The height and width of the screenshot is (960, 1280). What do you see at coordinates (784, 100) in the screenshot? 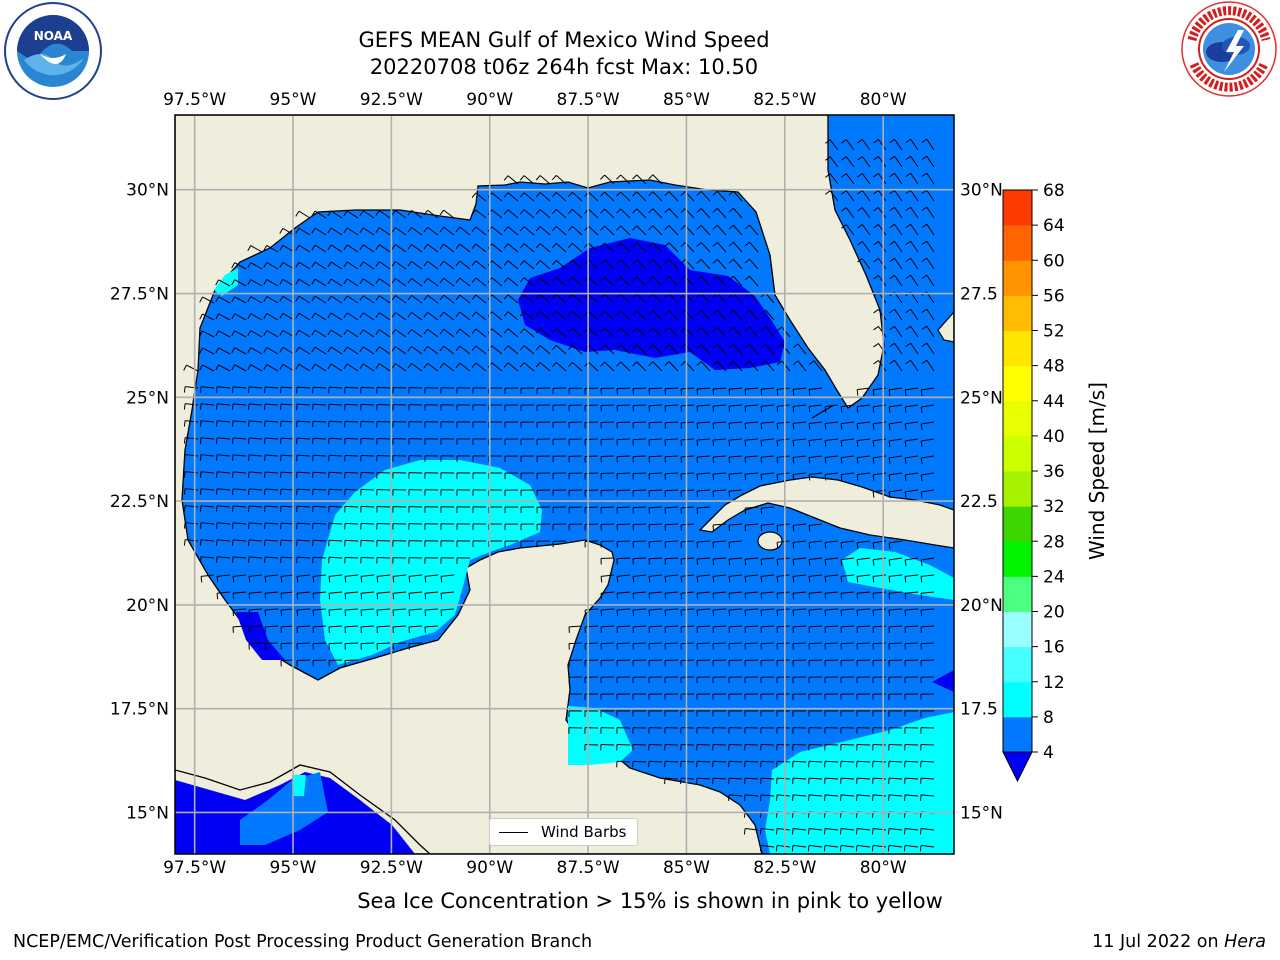
I see `lon-tick-label-top: 82.5°W` at bounding box center [784, 100].